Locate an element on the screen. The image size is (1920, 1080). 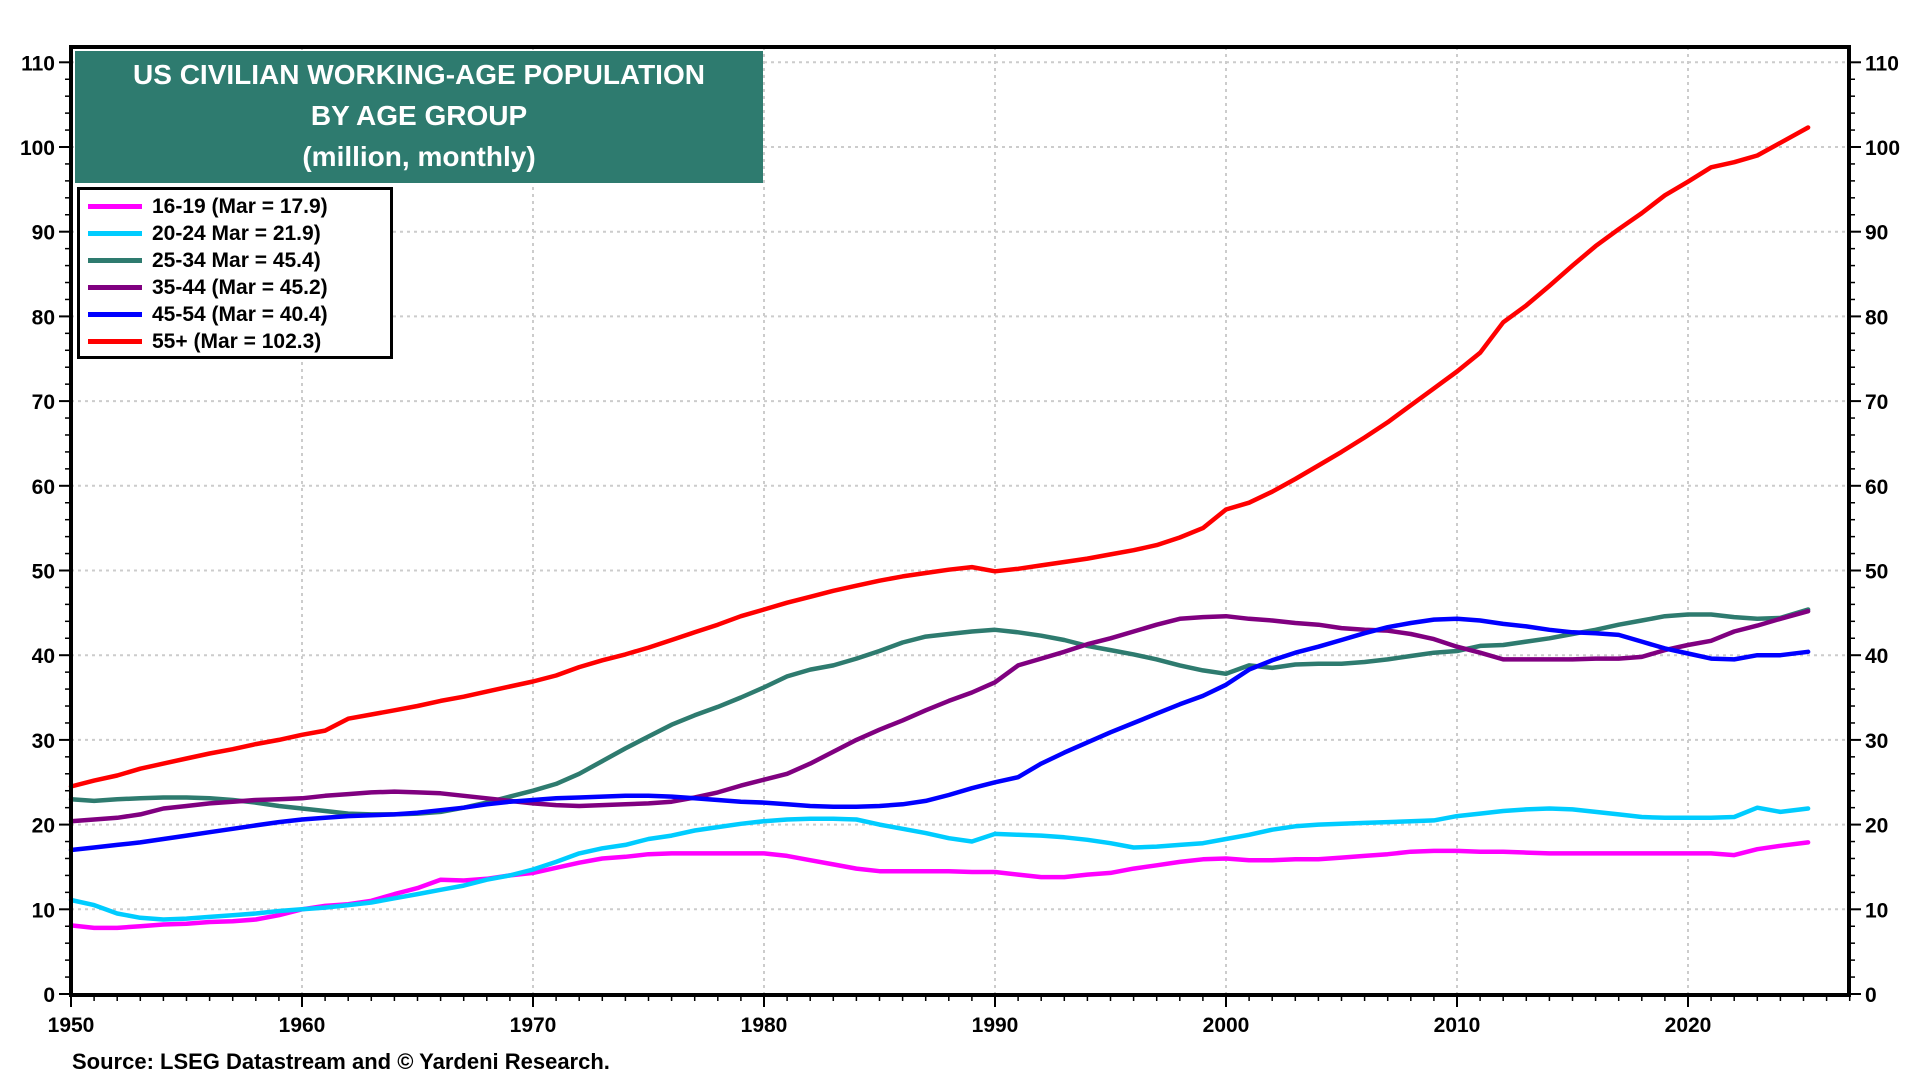
legend-label: 55+ (Mar = 102.3) is located at coordinates (237, 341).